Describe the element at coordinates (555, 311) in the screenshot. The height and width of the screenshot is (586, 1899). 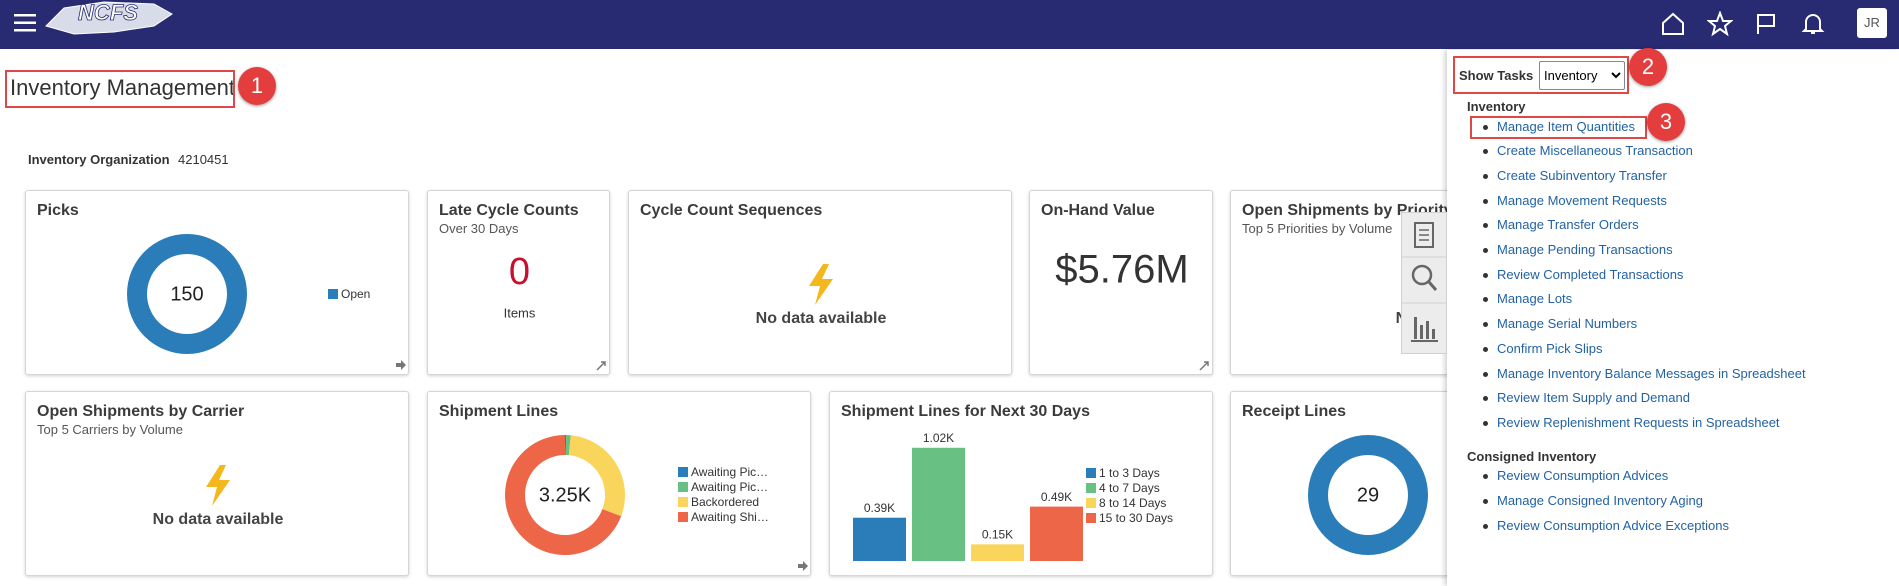
I see `tile-graphic: 0 Items` at that location.